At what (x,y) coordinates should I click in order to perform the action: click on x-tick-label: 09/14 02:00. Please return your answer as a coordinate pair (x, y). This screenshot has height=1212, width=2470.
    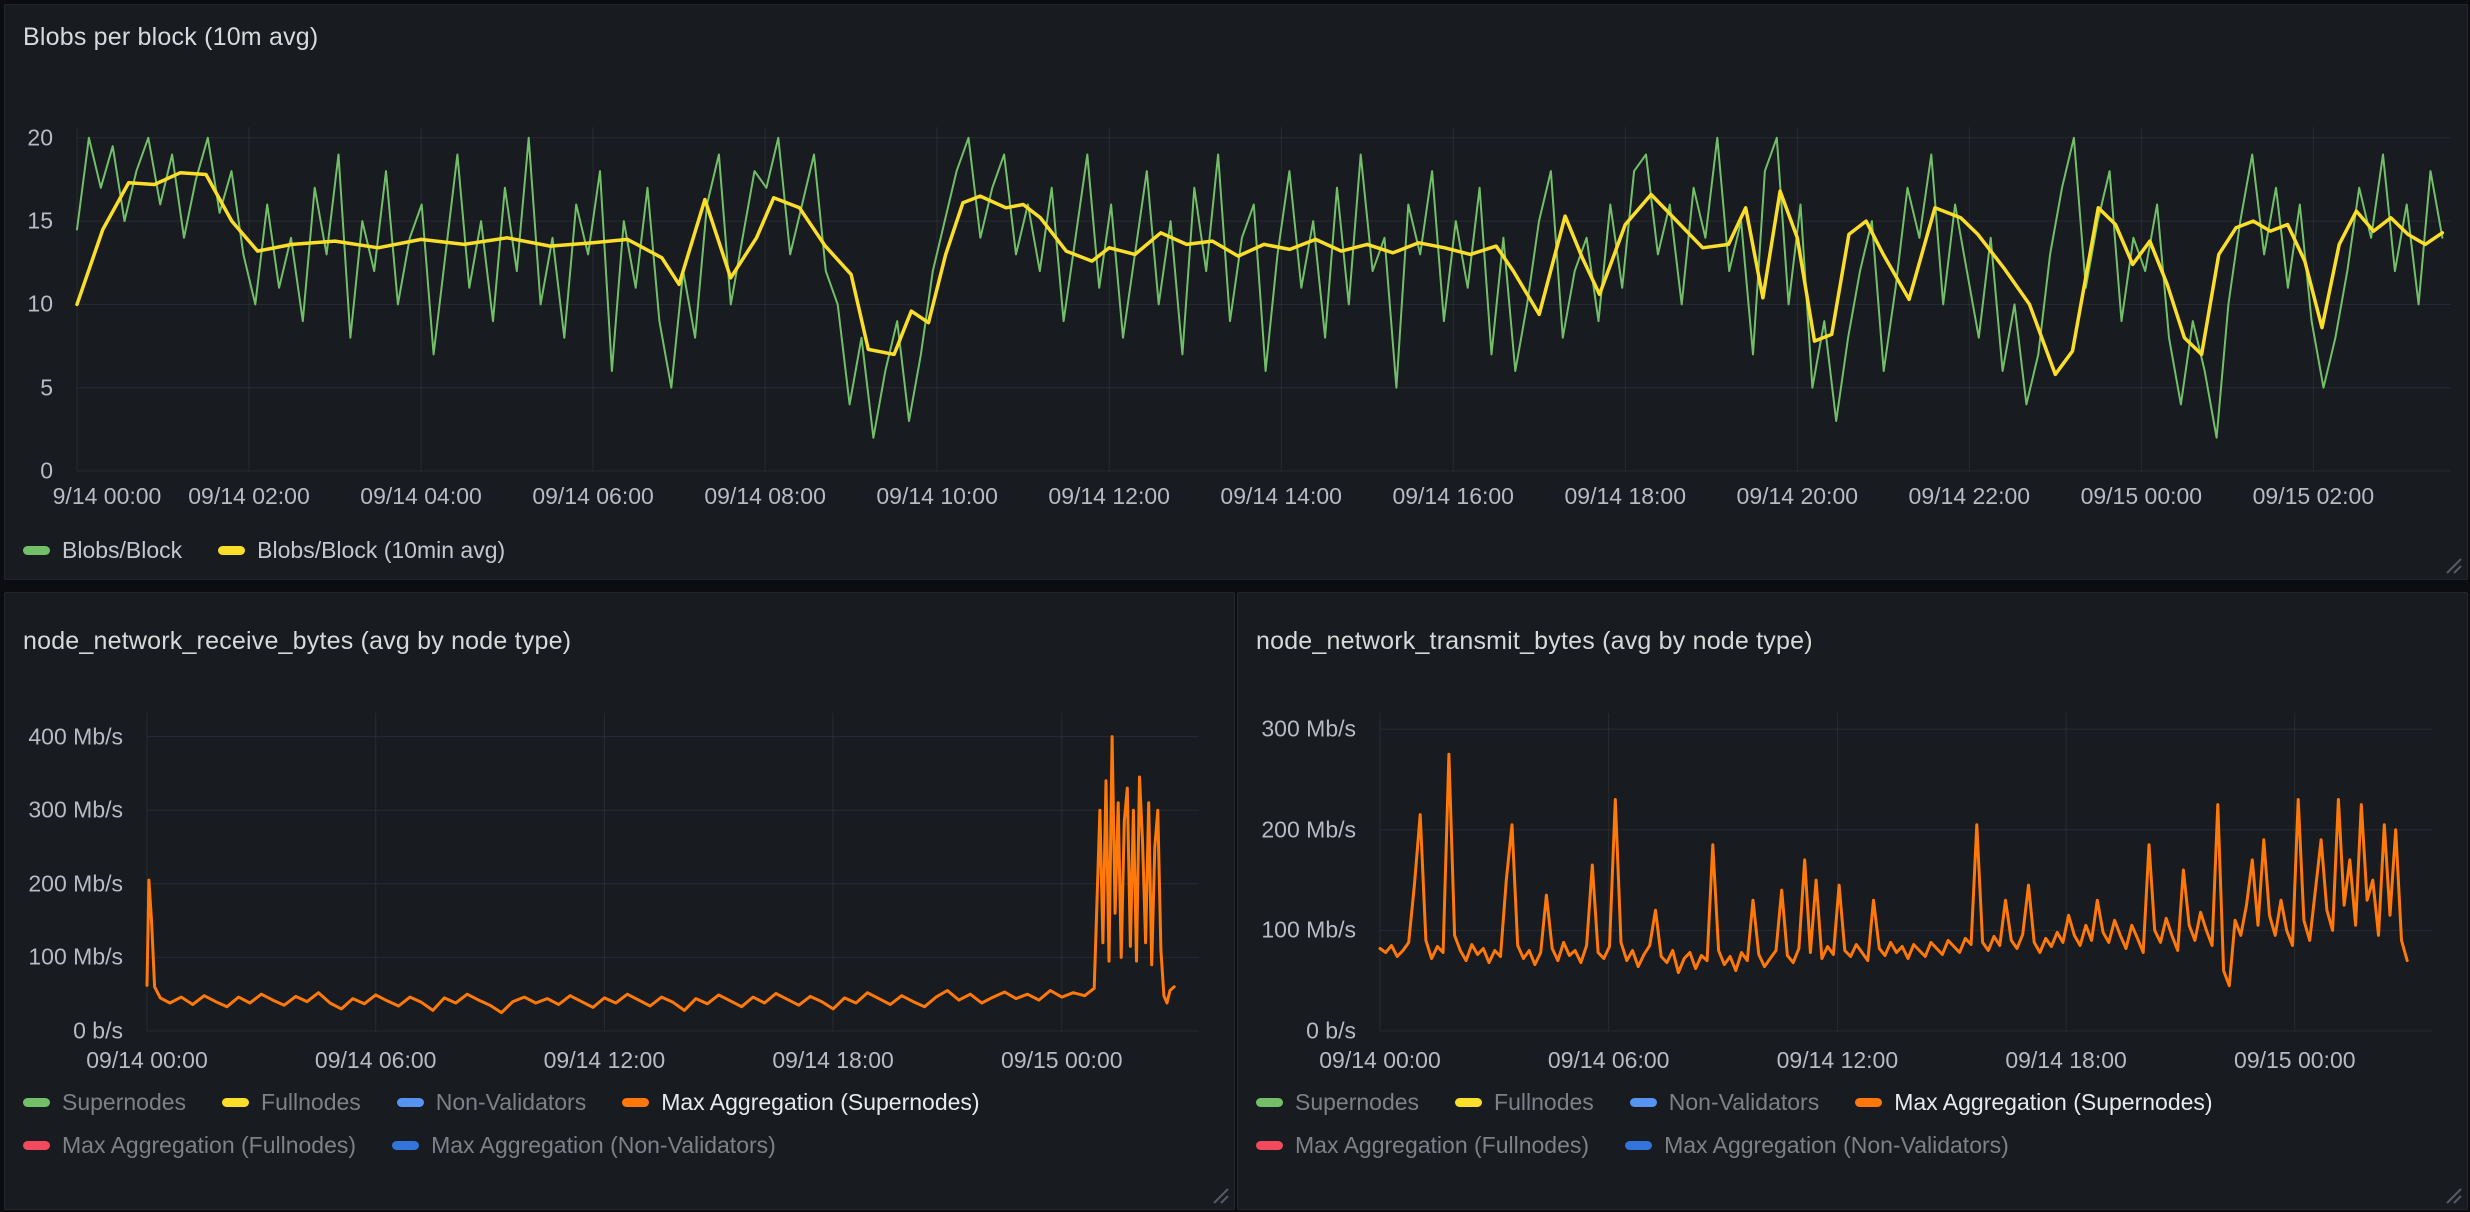
    Looking at the image, I should click on (249, 496).